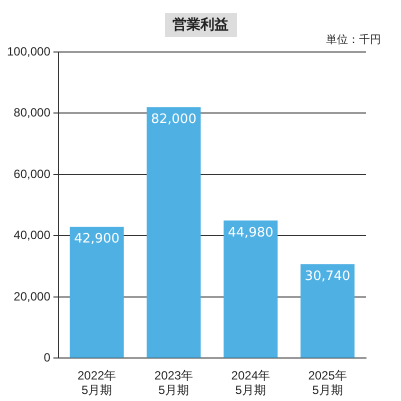  I want to click on text: 単位：千円, so click(353, 39).